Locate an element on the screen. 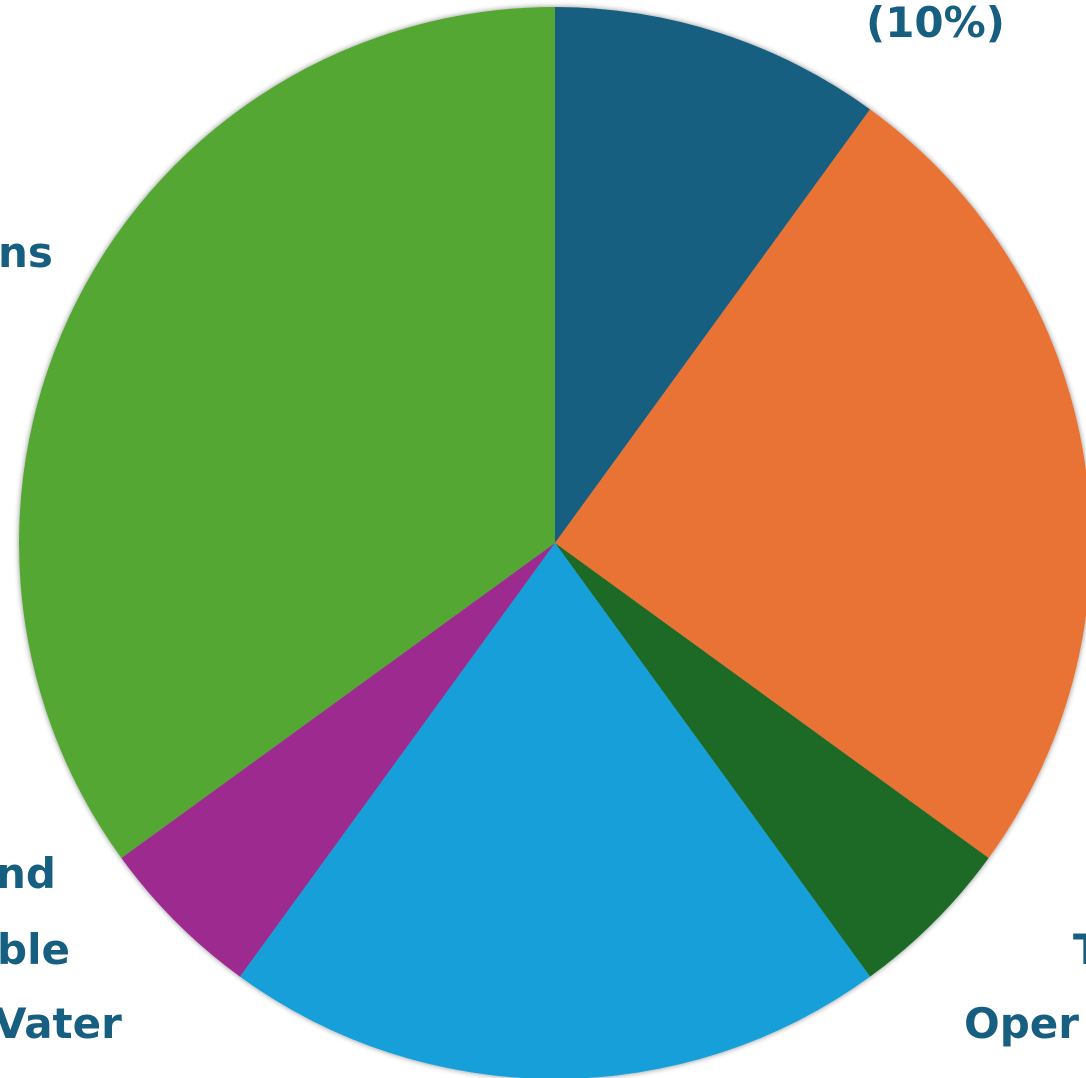  slice-label-fragment-2: nd is located at coordinates (28, 873).